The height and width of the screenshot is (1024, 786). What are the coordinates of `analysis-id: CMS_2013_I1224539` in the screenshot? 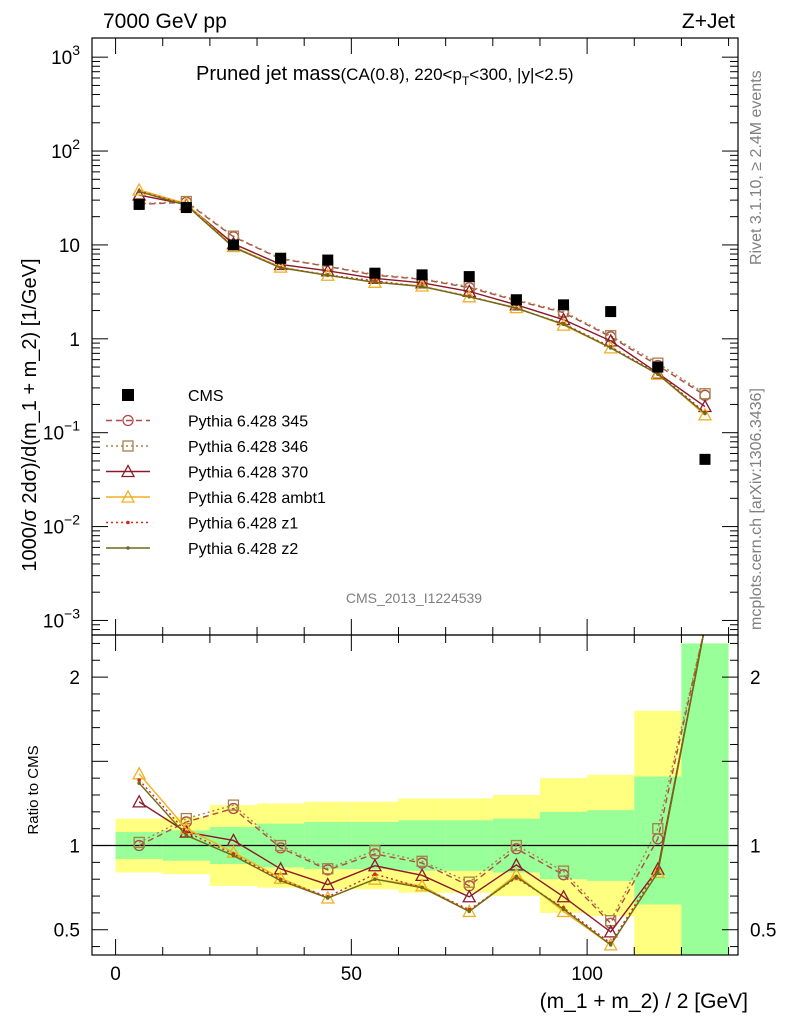 It's located at (414, 598).